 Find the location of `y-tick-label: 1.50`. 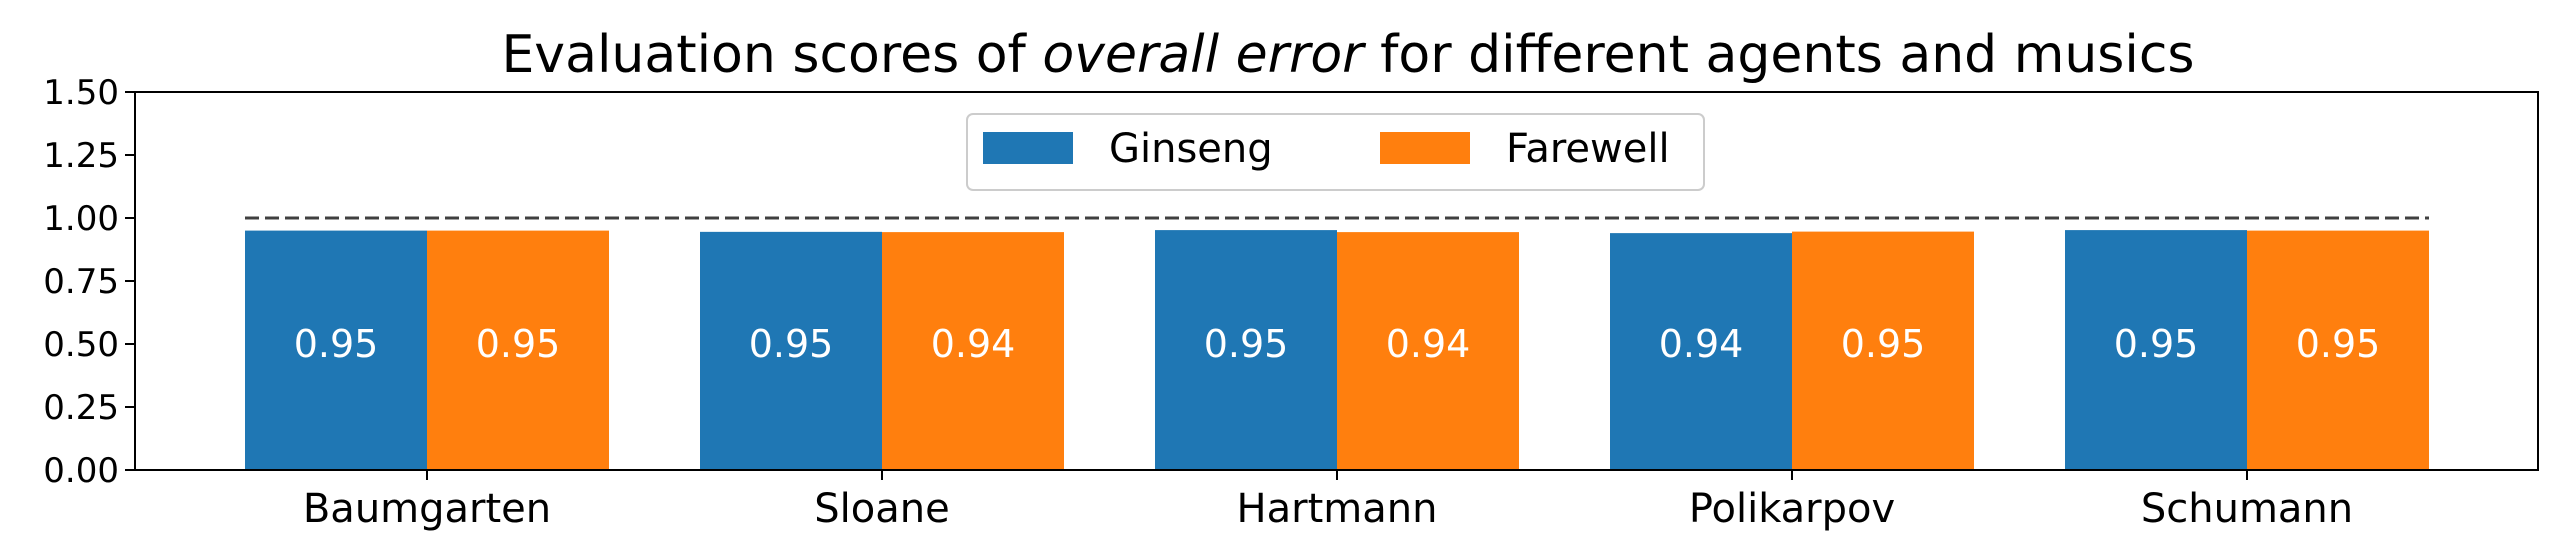

y-tick-label: 1.50 is located at coordinates (81, 93).